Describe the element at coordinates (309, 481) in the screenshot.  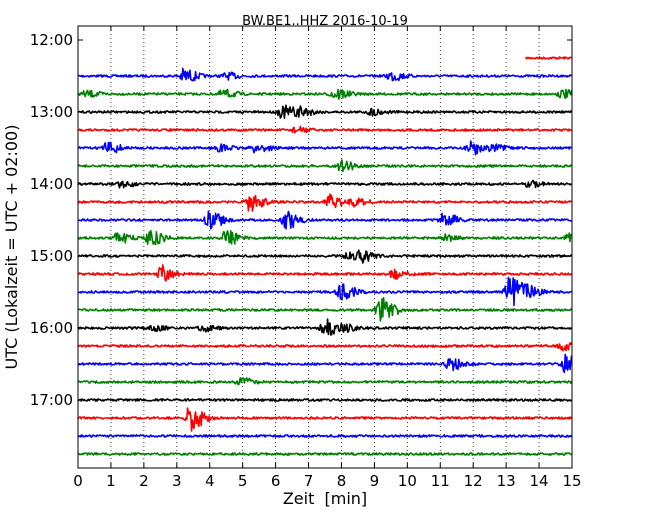
I see `x-tick-label: 7` at that location.